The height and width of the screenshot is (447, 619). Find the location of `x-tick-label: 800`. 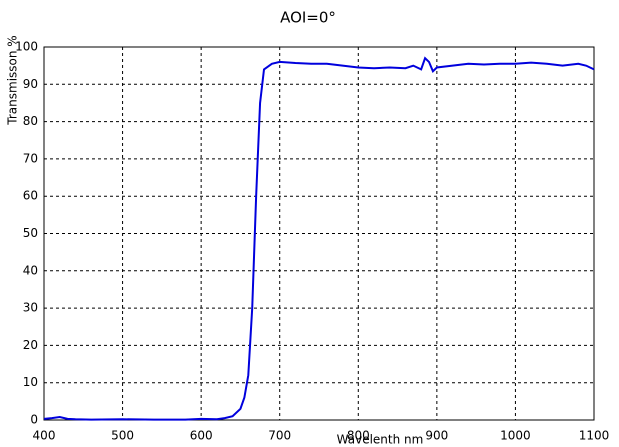

x-tick-label: 800 is located at coordinates (358, 436).